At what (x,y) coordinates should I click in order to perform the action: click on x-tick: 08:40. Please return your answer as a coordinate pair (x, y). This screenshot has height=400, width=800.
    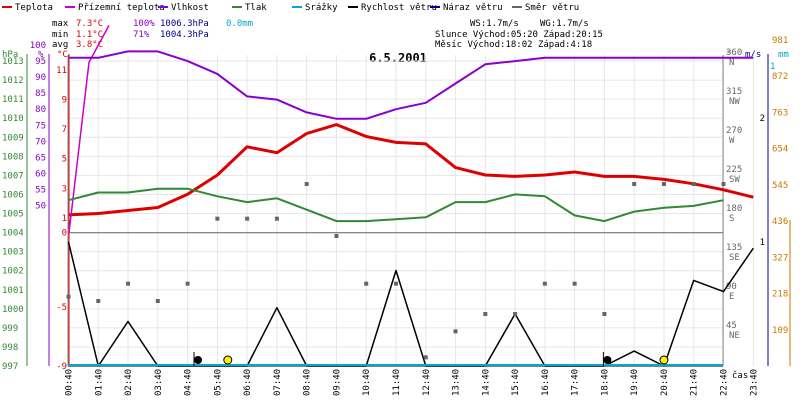
    Looking at the image, I should click on (308, 382).